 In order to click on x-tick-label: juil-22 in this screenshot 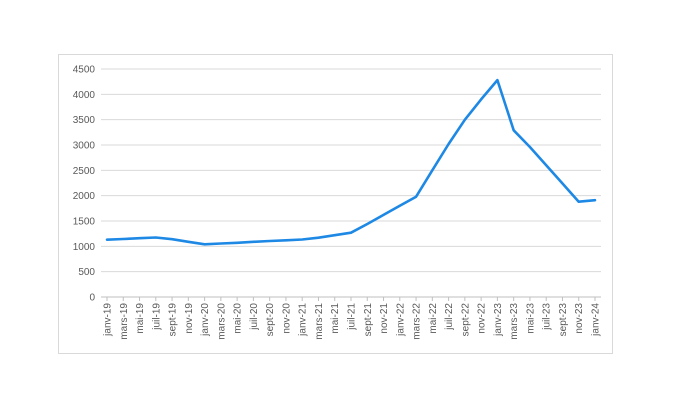, I will do `click(449, 317)`.